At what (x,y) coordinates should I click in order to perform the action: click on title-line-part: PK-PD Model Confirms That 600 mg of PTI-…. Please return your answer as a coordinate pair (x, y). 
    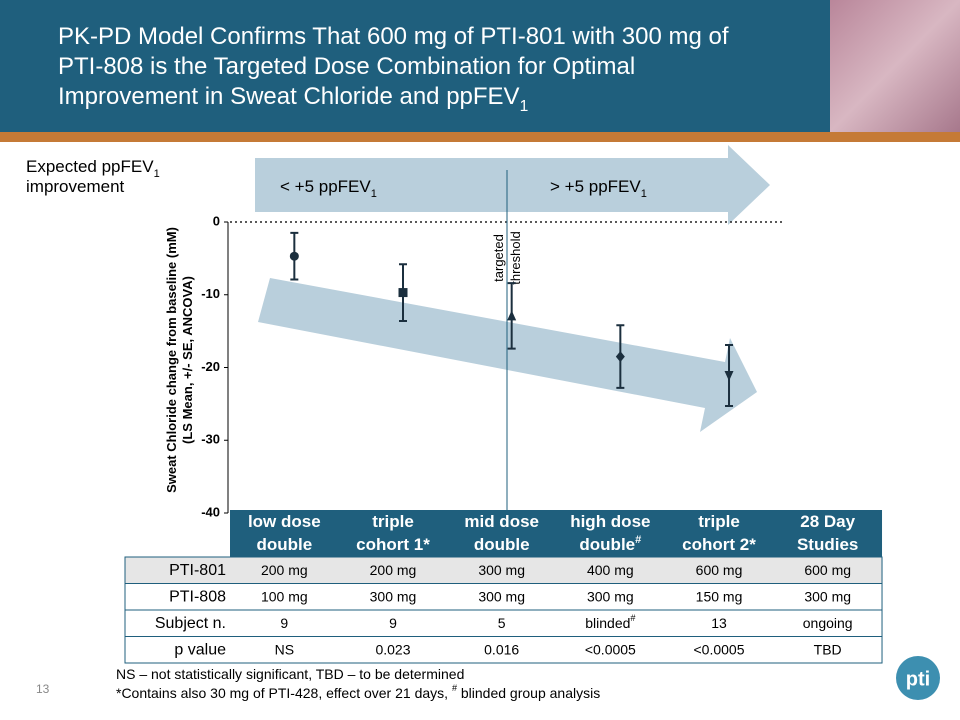
    Looking at the image, I should click on (393, 36).